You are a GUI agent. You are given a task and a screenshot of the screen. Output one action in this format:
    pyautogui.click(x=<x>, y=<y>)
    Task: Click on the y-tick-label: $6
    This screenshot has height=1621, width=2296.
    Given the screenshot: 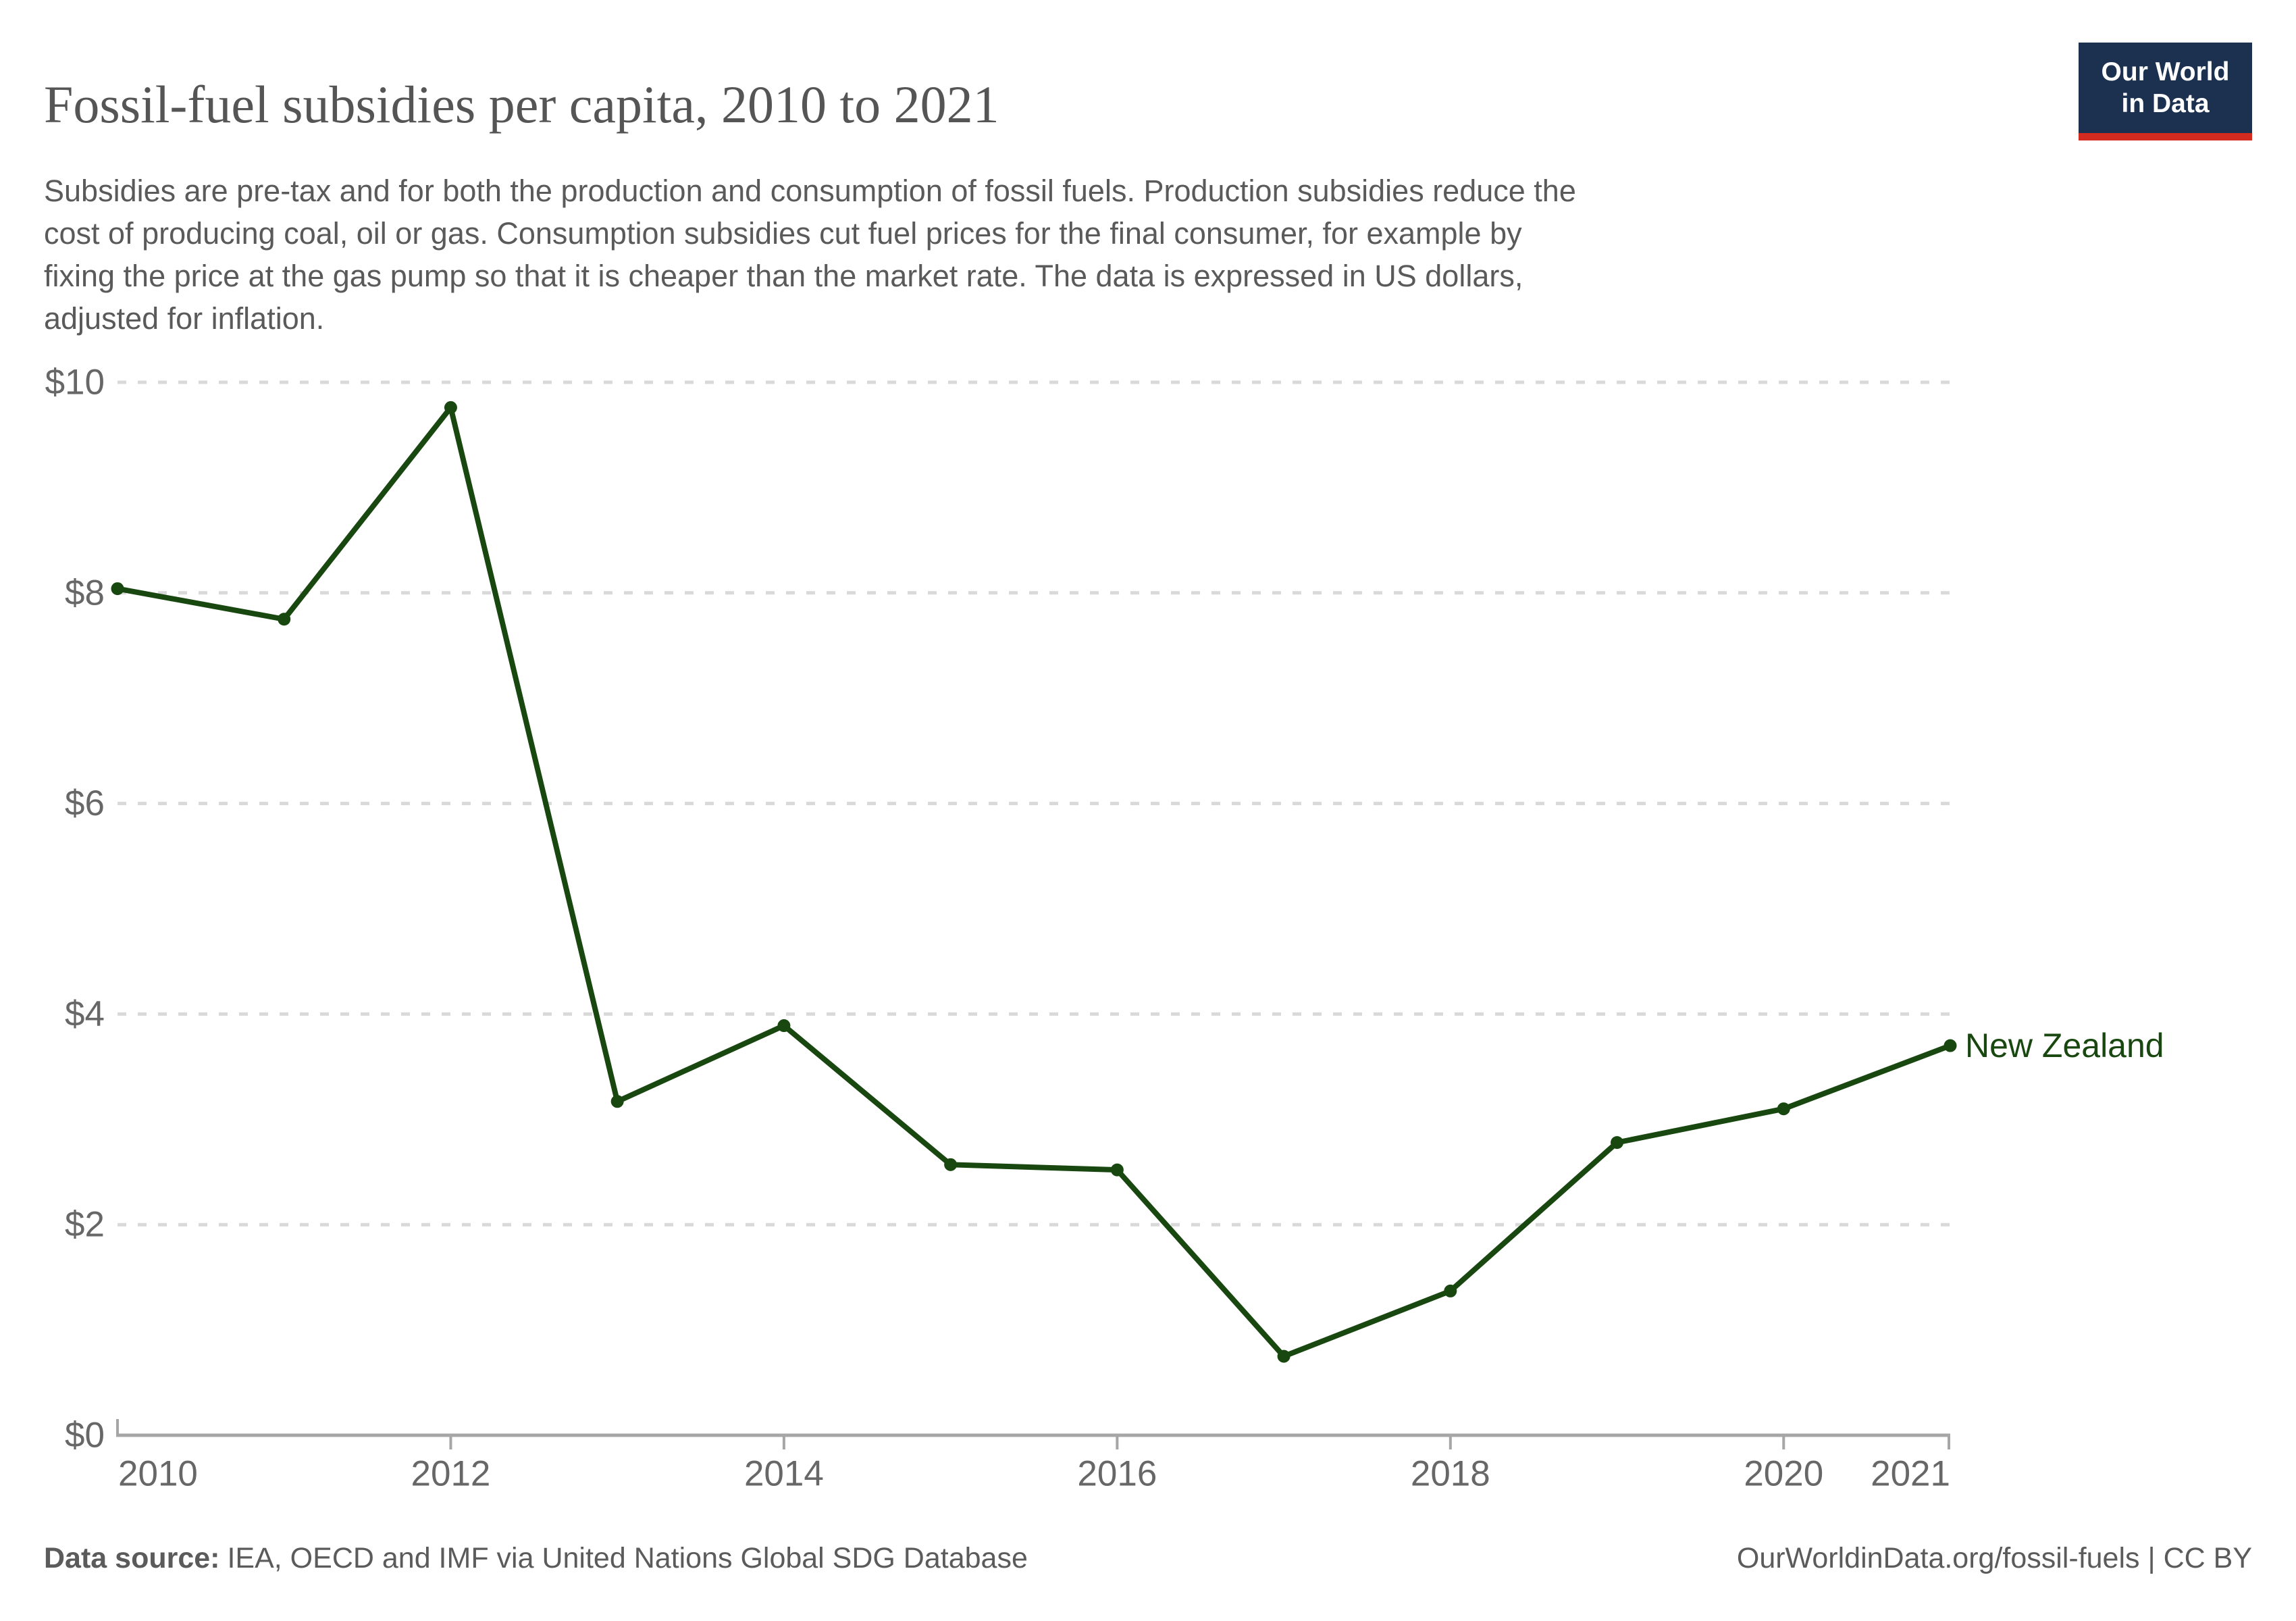 What is the action you would take?
    pyautogui.click(x=85, y=803)
    